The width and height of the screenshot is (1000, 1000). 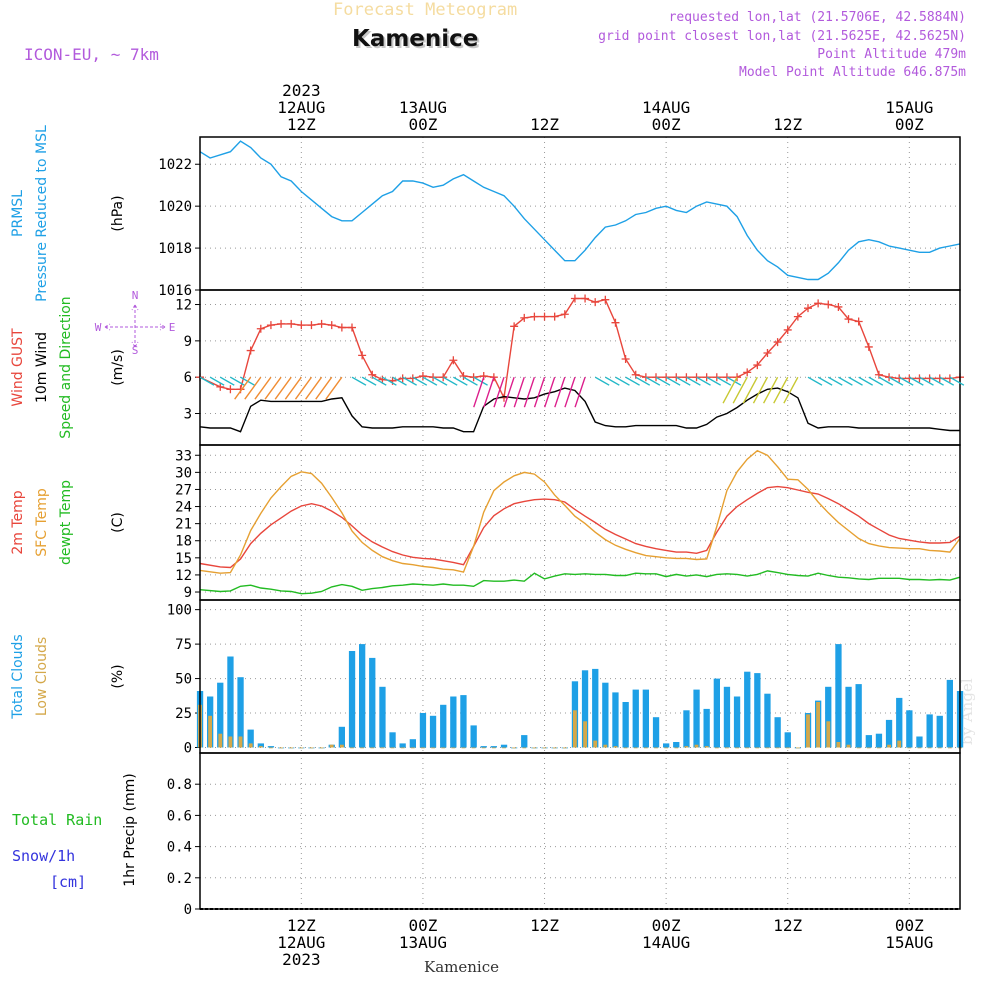 What do you see at coordinates (183, 576) in the screenshot?
I see `y-tick-label: 12` at bounding box center [183, 576].